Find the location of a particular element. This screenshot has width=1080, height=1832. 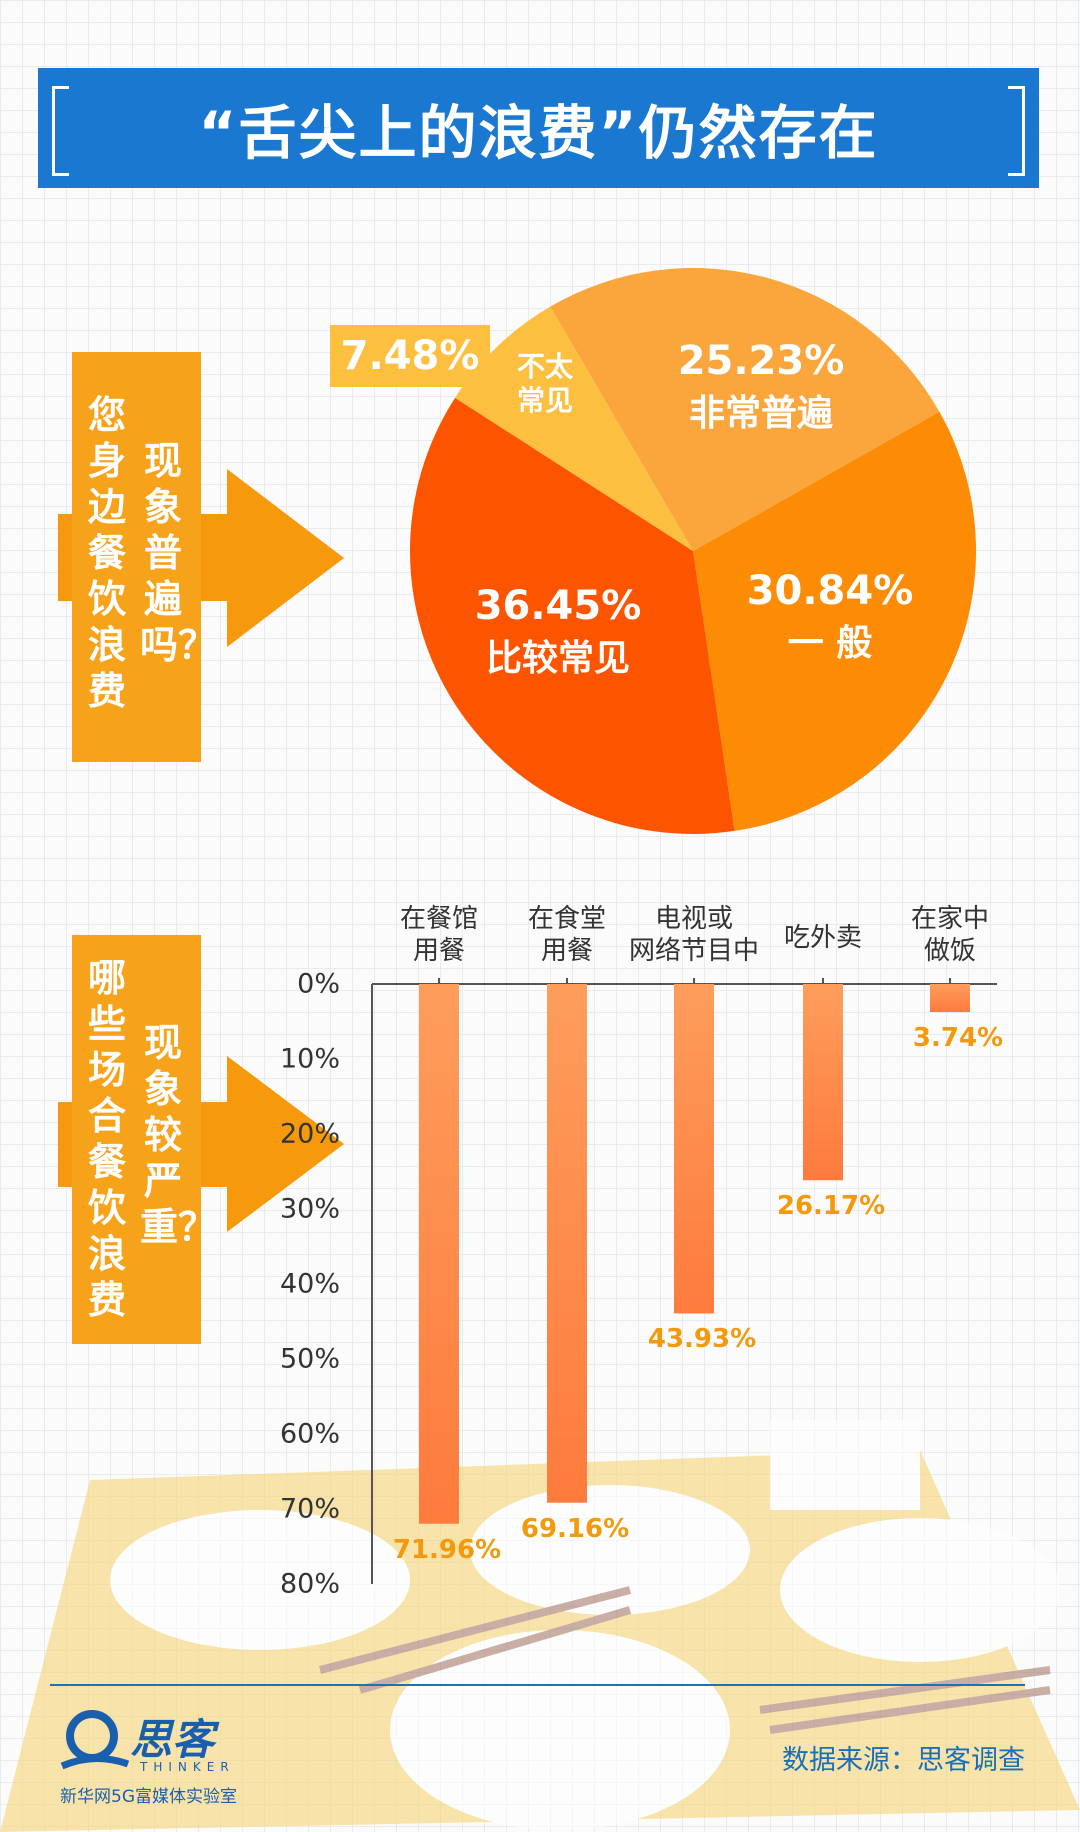

bar-value-label: 43.93% is located at coordinates (702, 1339).